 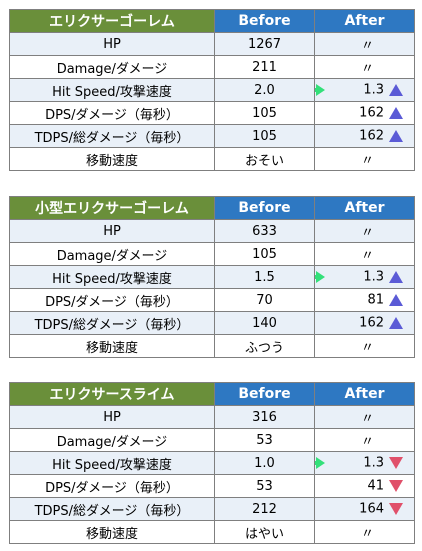 I want to click on table-row: Damage/ダメージ 211 〃, so click(x=212, y=67).